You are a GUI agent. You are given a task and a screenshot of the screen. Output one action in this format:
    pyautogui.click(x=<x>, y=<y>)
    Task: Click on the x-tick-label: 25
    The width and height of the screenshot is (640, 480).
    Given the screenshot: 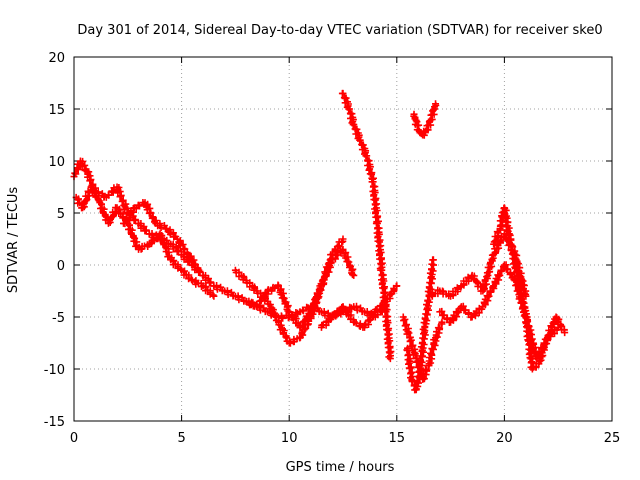 What is the action you would take?
    pyautogui.click(x=612, y=438)
    